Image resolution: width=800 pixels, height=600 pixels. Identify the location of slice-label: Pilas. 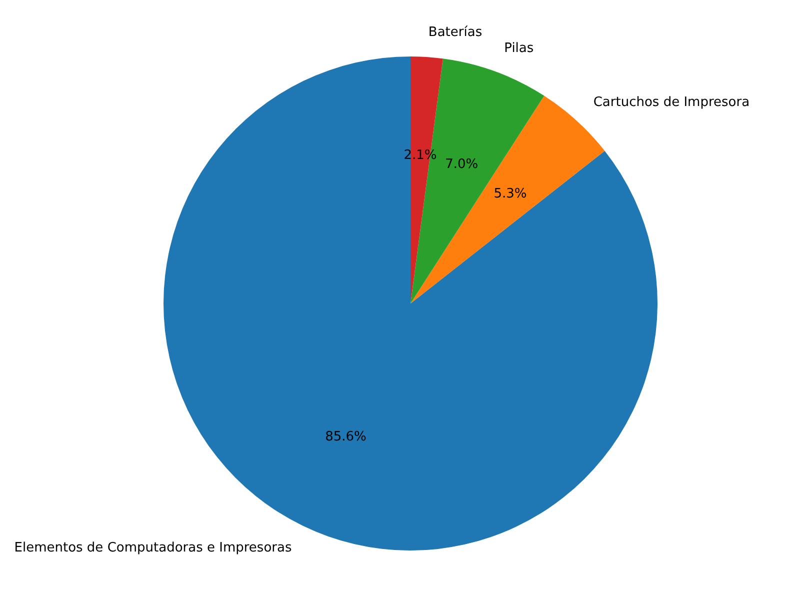
(519, 48).